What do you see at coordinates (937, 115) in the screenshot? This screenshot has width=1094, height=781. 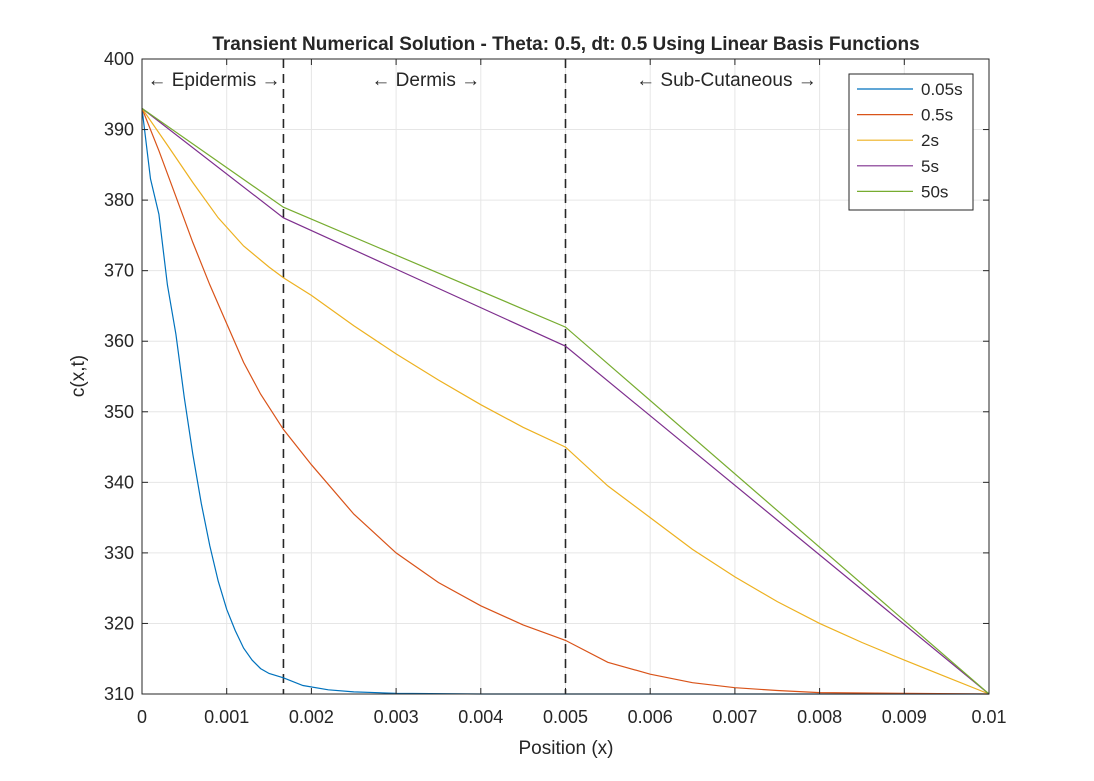 I see `legend-label: 0.5s` at bounding box center [937, 115].